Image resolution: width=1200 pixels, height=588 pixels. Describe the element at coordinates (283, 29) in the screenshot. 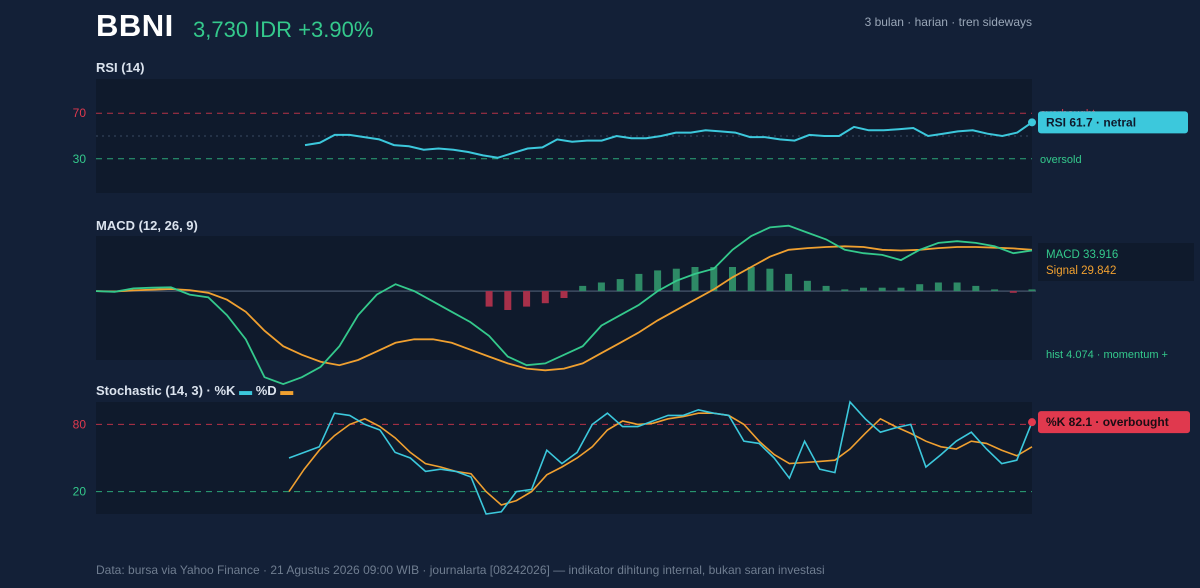

I see `price-change: 3,730 IDR +3.90%` at that location.